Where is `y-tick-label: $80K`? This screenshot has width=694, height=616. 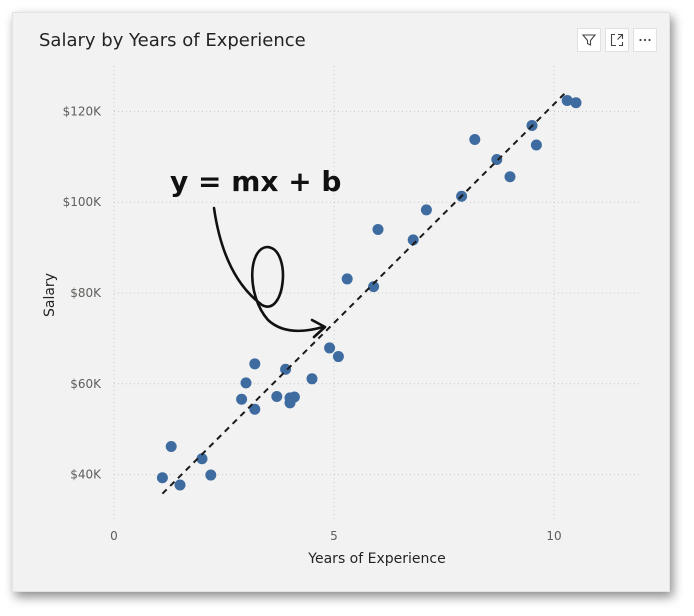 y-tick-label: $80K is located at coordinates (86, 293).